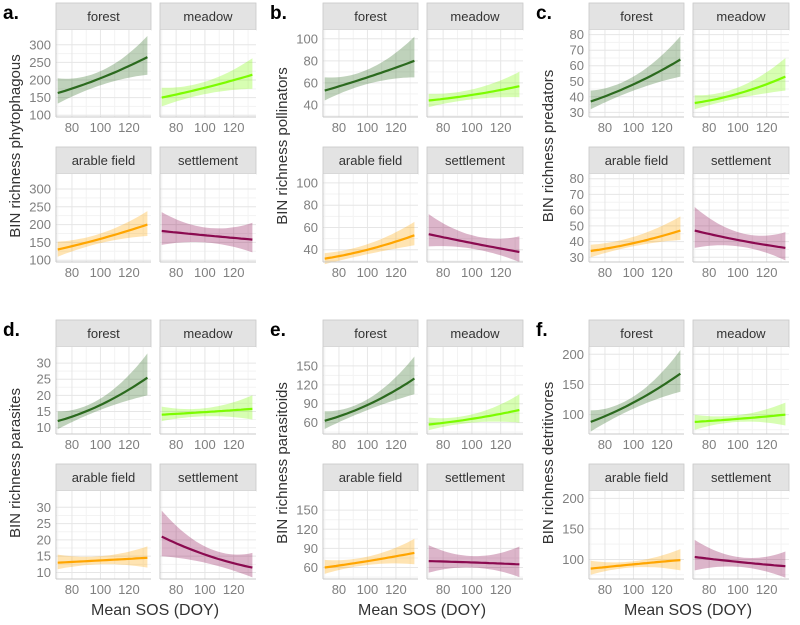  I want to click on y-axis-title: BIN richness pollinators, so click(282, 146).